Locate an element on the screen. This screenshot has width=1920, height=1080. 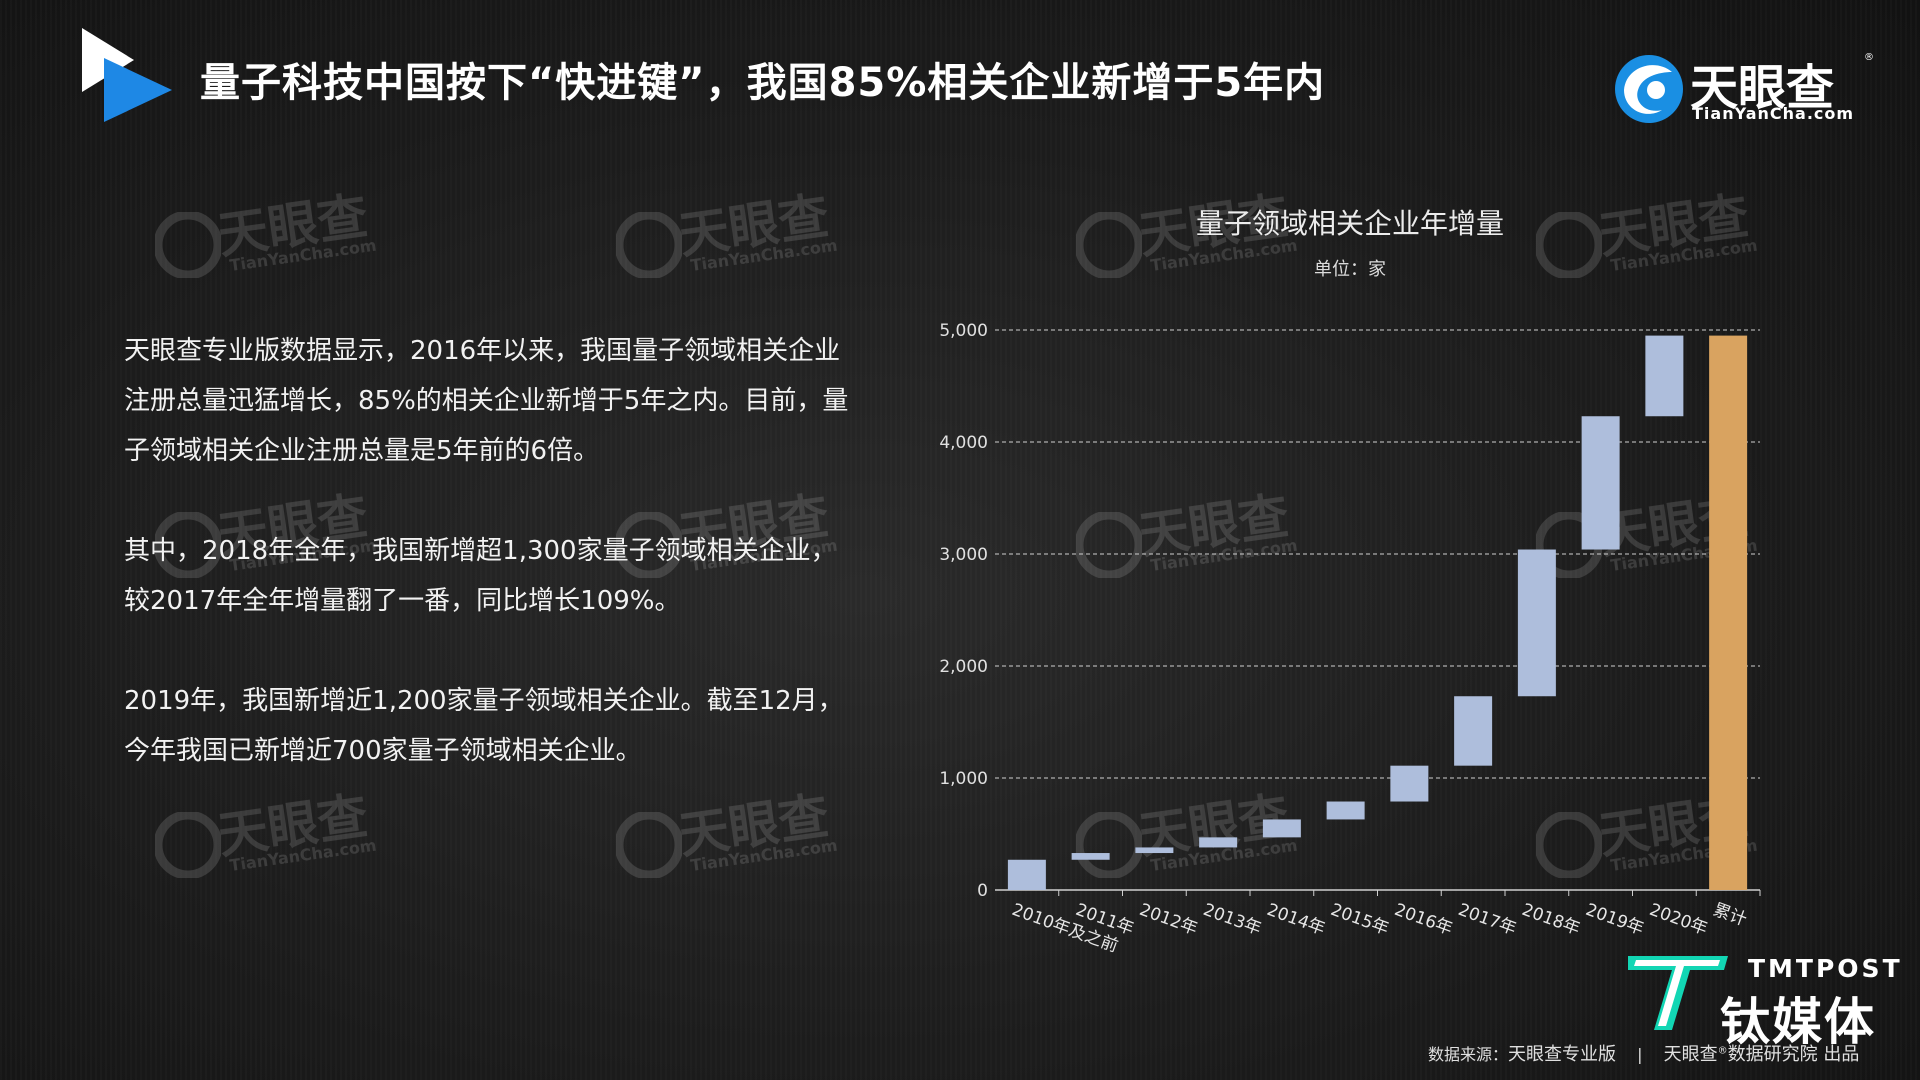
x-tick-label: 2013年 is located at coordinates (1231, 919).